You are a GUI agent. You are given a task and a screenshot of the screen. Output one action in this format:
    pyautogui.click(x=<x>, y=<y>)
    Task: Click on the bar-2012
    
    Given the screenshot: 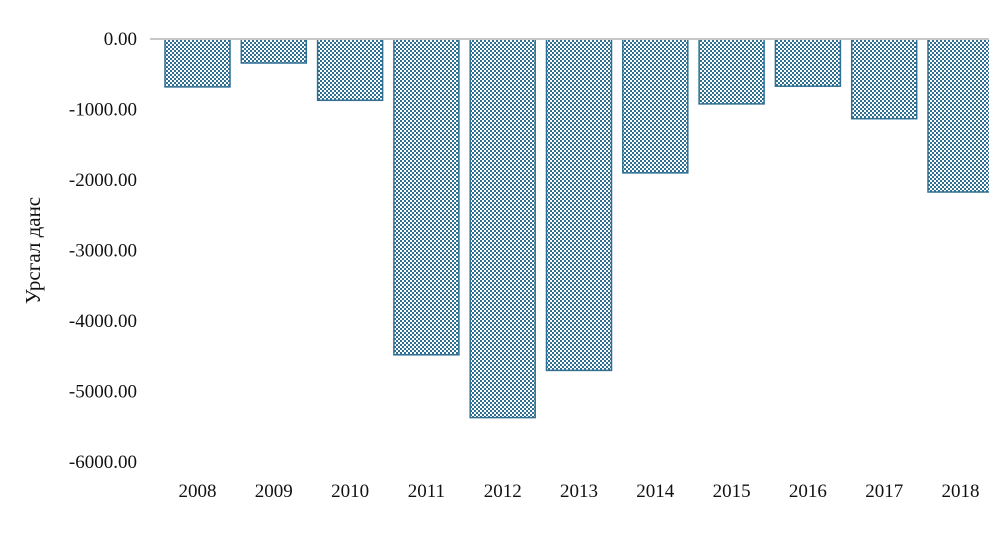 What is the action you would take?
    pyautogui.click(x=502, y=228)
    